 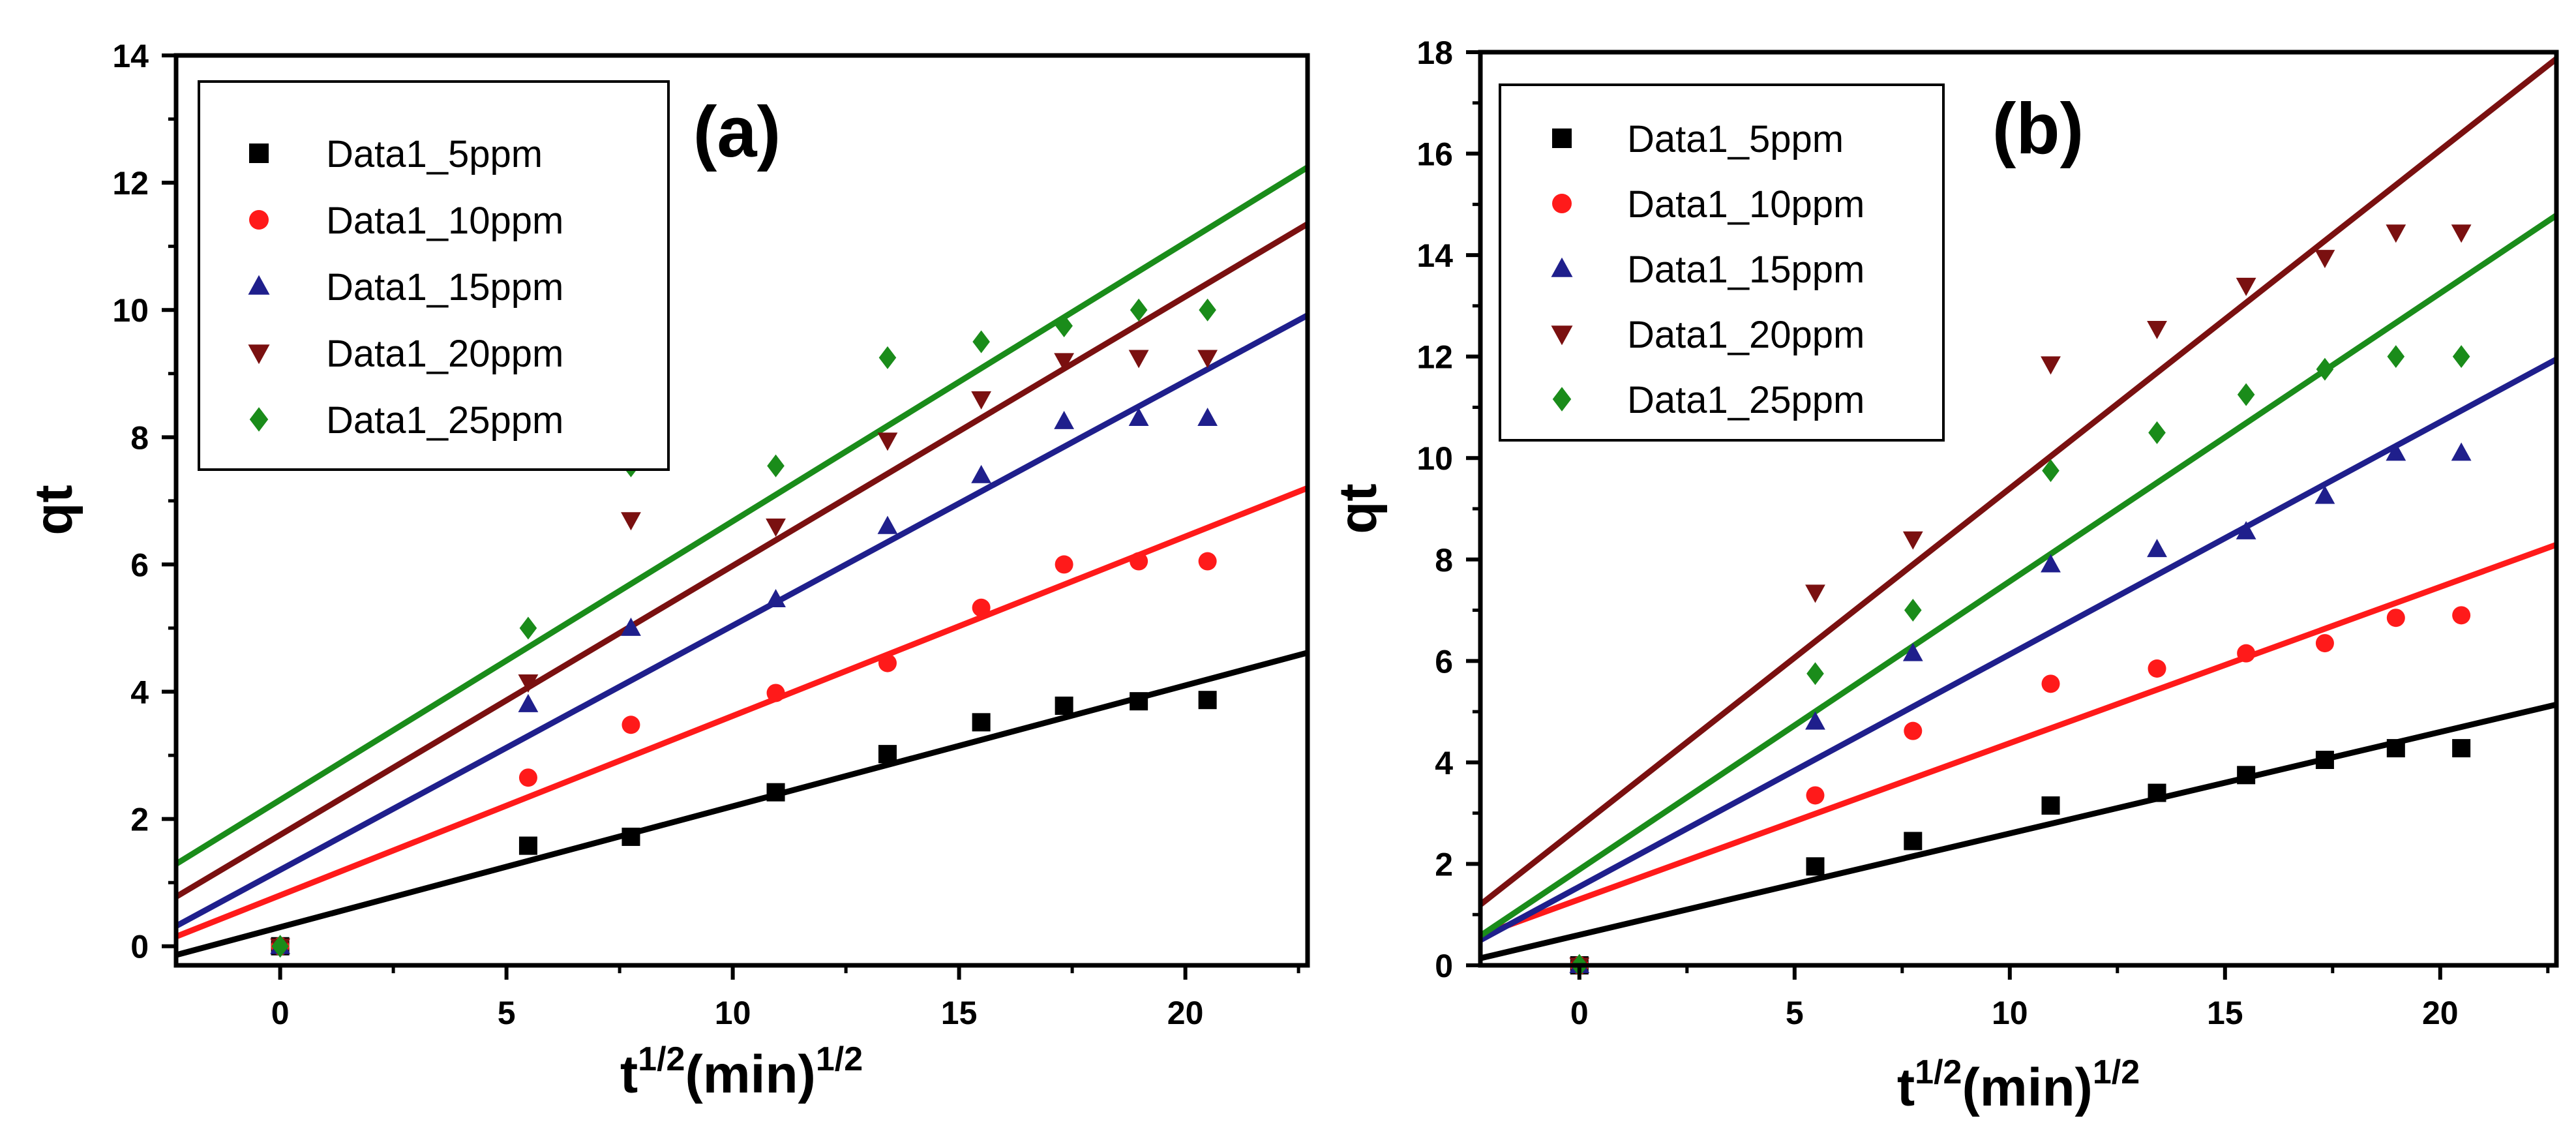 I want to click on legend-label: Data1_20ppm, so click(x=444, y=354).